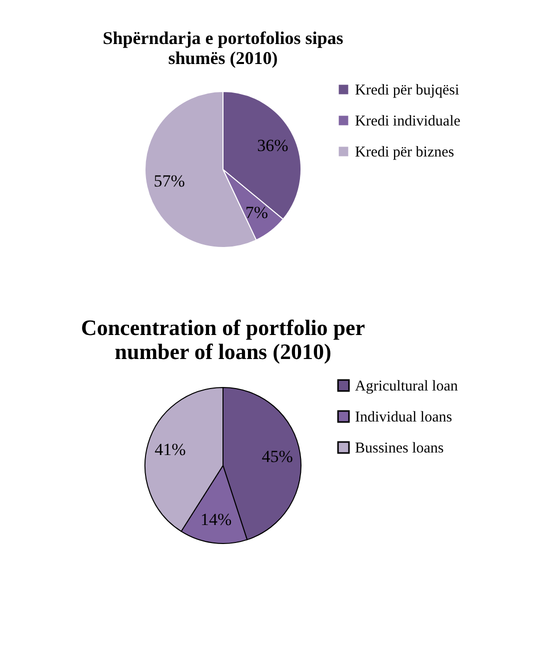 Image resolution: width=548 pixels, height=648 pixels. Describe the element at coordinates (277, 456) in the screenshot. I see `data-label: 45%` at that location.